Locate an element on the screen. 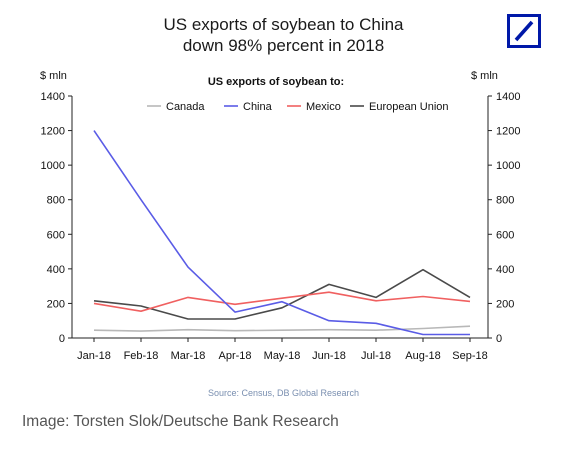  x-tick-label: Aug-18 is located at coordinates (422, 356).